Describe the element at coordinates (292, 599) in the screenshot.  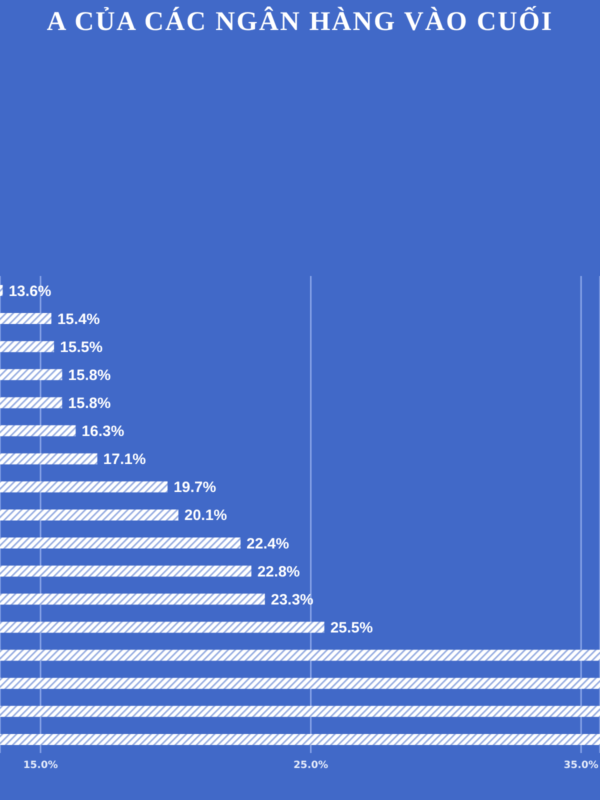
I see `data-label: 23.3%` at that location.